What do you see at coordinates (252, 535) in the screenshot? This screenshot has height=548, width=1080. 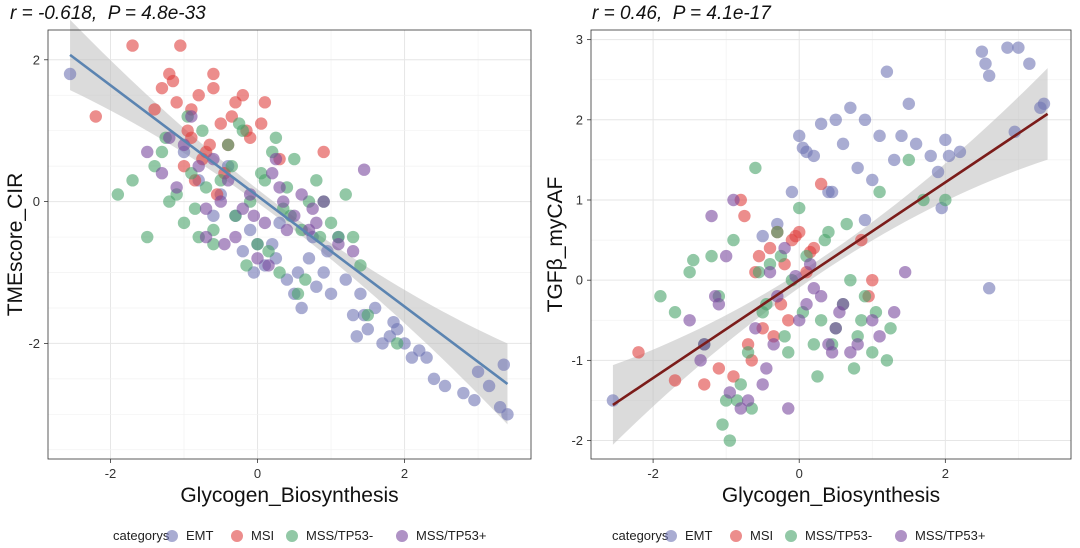 I see `legend-item-msi: MSI` at bounding box center [252, 535].